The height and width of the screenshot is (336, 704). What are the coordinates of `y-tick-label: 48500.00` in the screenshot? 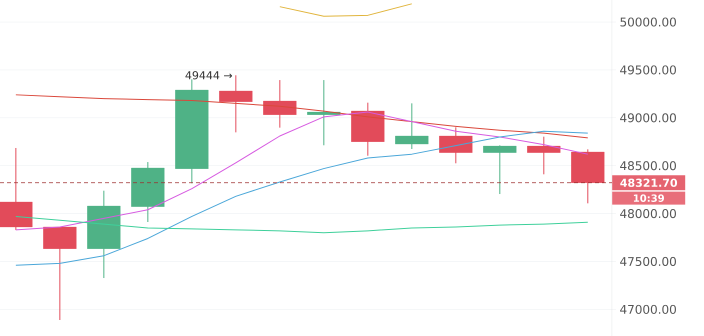 It's located at (648, 165).